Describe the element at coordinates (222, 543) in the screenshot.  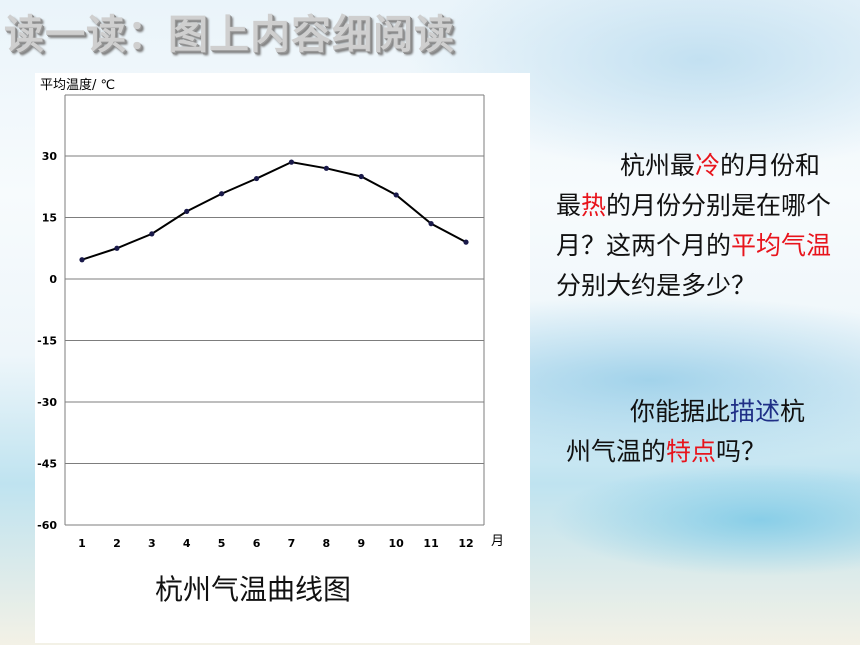
I see `x-tick-5: 5` at that location.